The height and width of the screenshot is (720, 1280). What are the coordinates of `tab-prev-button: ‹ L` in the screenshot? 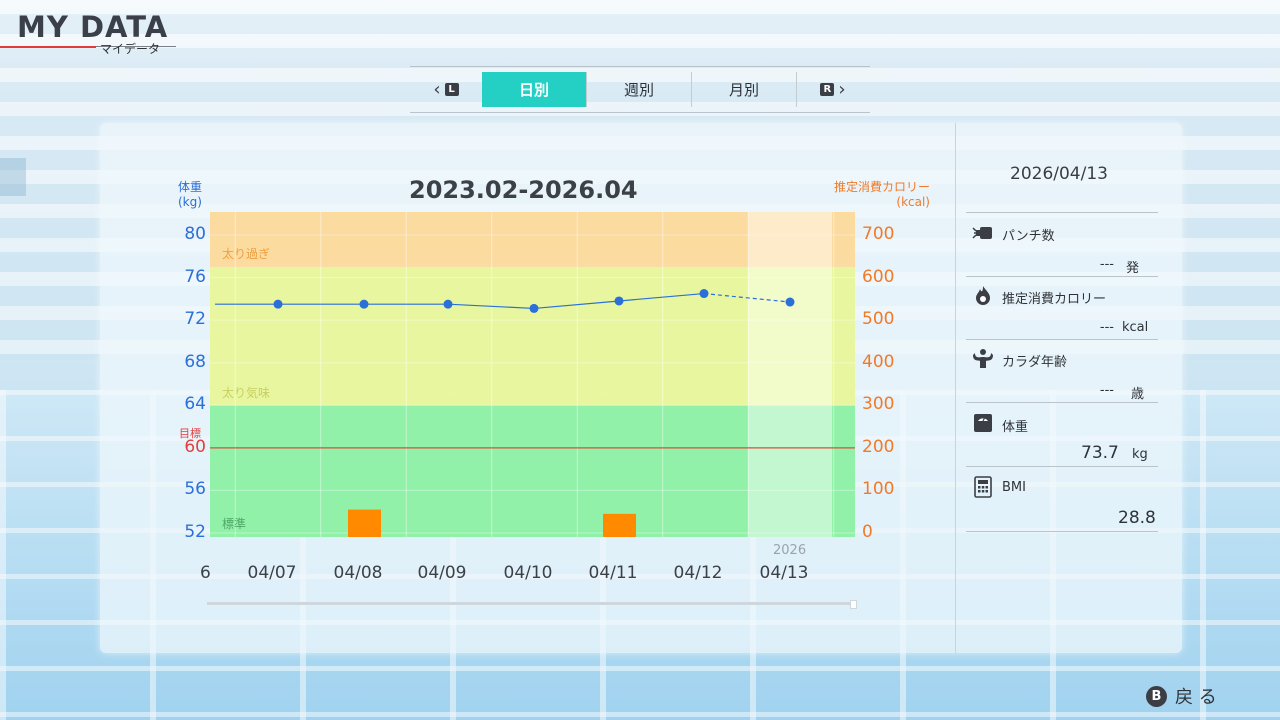 It's located at (446, 89).